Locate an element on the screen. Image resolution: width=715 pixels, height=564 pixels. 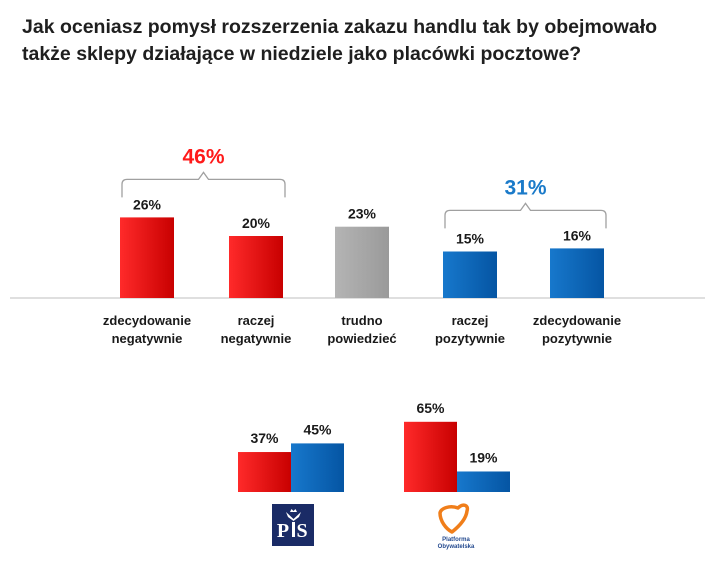
pis-logo-letter-s: S is located at coordinates (301, 531).